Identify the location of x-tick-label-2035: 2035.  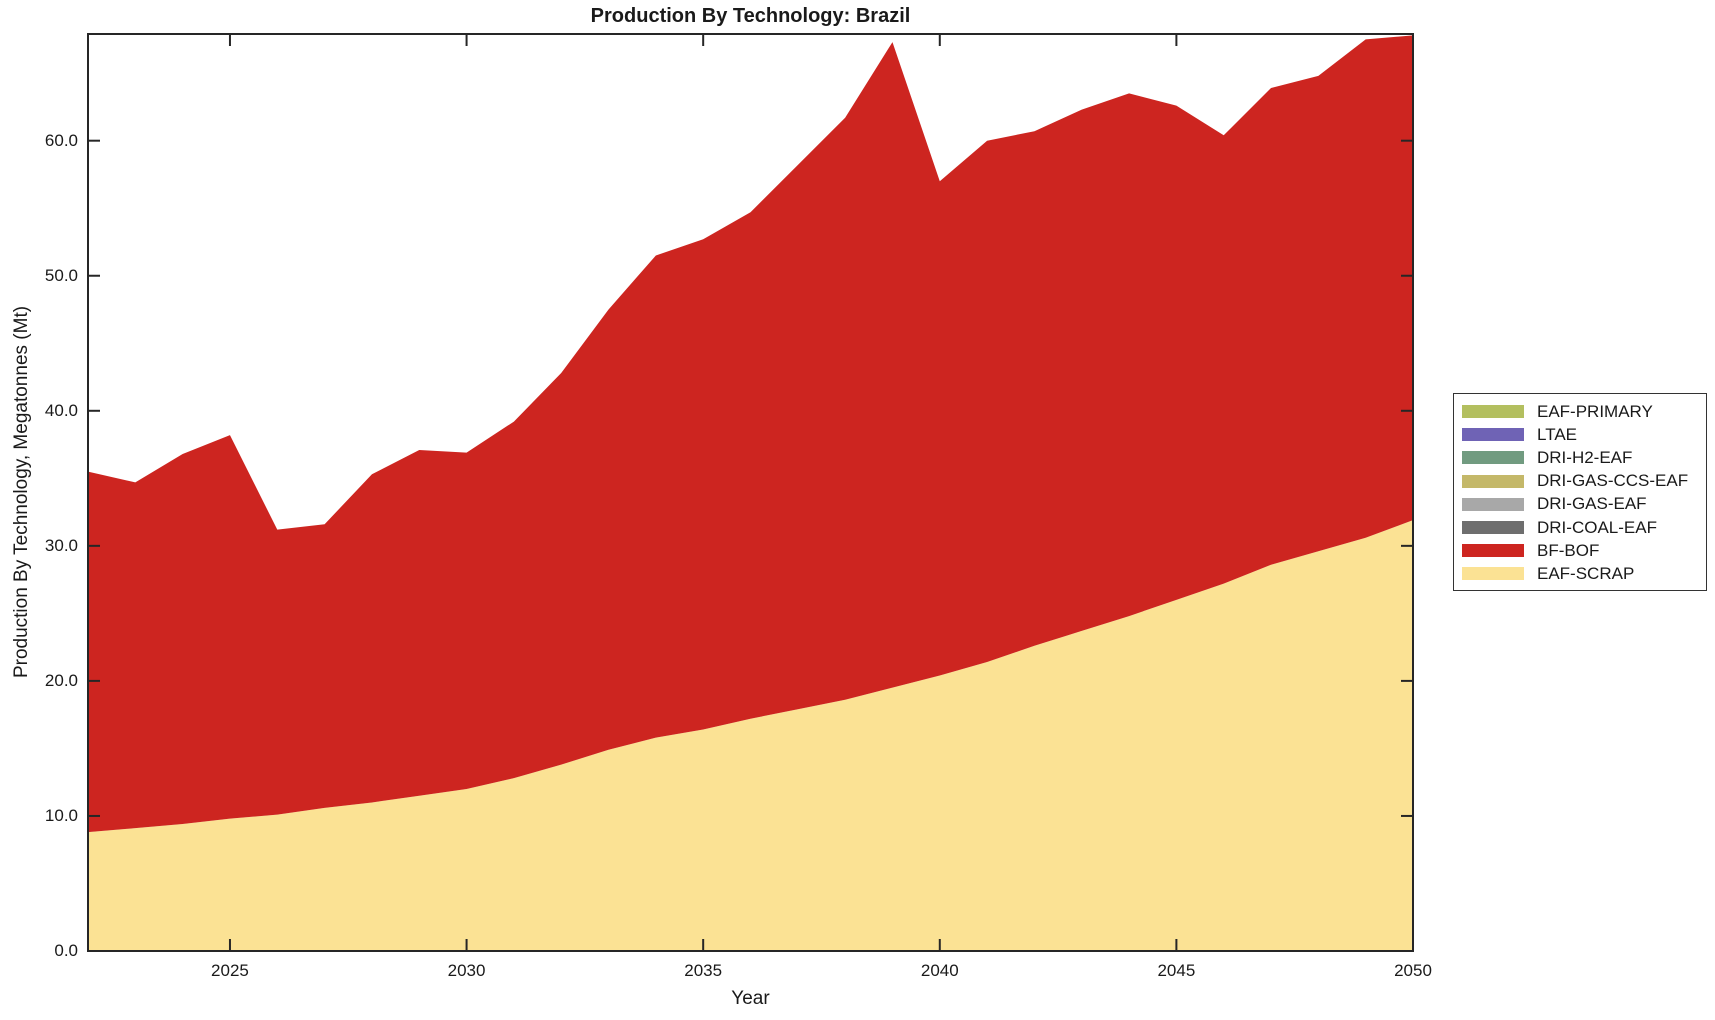
(703, 970).